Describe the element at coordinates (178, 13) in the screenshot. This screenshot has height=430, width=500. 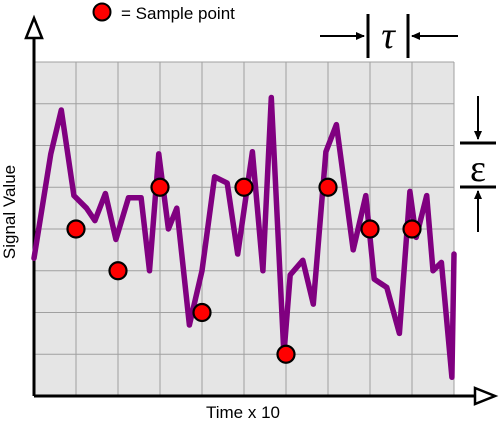
I see `legend-label: = Sample point` at that location.